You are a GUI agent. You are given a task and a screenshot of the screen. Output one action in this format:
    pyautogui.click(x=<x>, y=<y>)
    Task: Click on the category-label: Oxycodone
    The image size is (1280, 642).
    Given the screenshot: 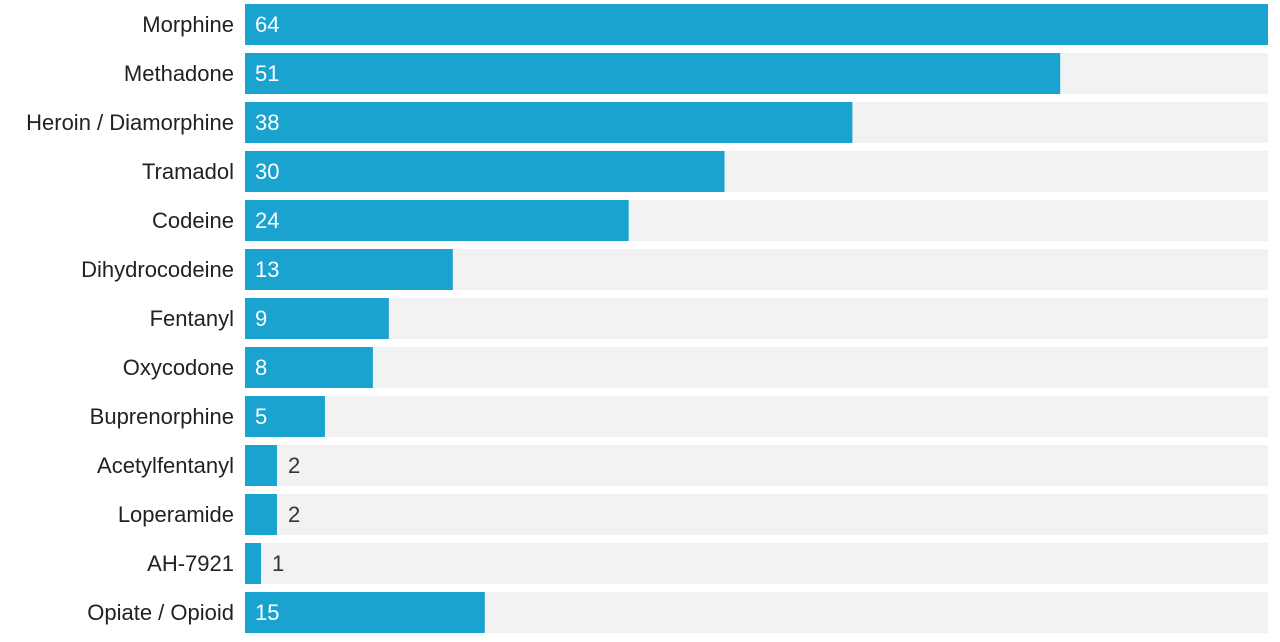 What is the action you would take?
    pyautogui.click(x=178, y=367)
    